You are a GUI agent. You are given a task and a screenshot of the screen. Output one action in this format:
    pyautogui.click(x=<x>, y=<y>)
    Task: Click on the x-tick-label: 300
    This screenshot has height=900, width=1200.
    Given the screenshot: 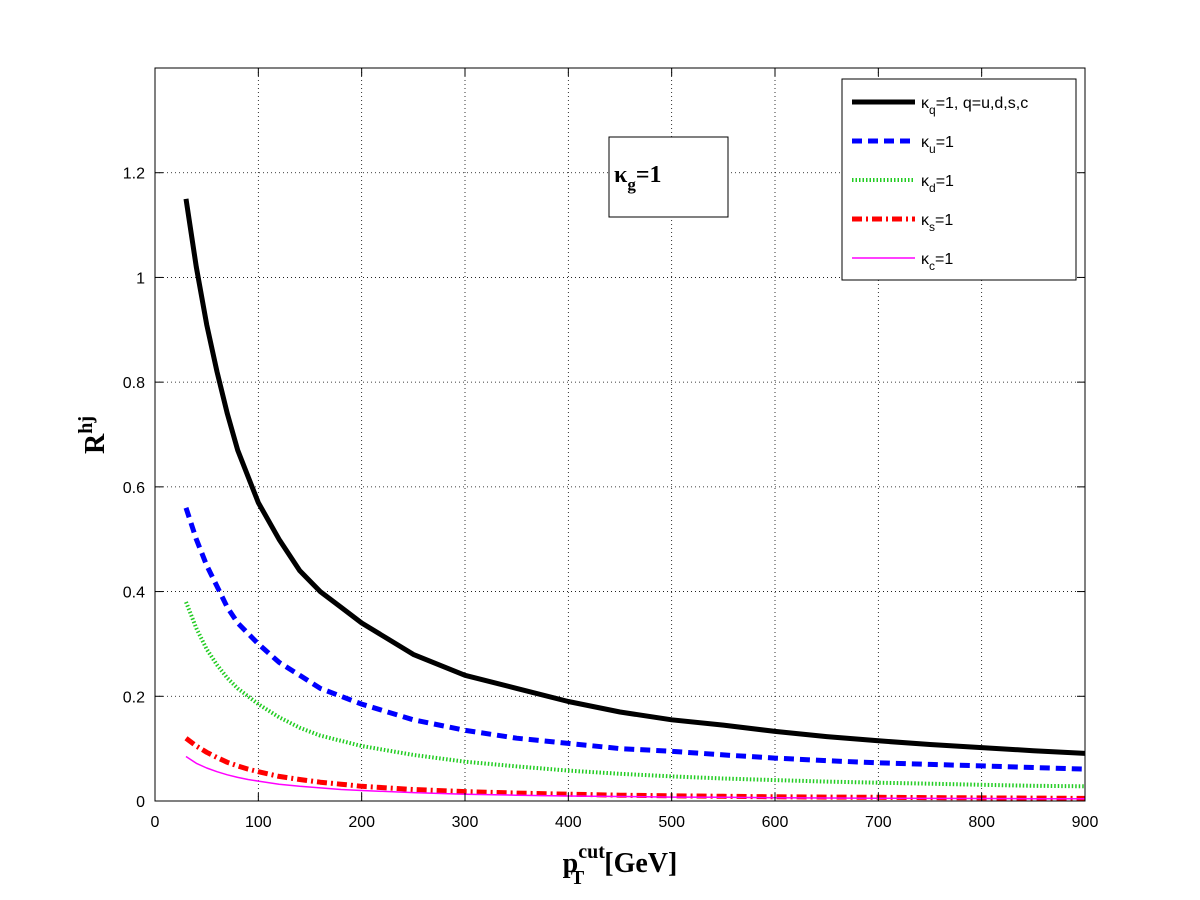 What is the action you would take?
    pyautogui.click(x=465, y=822)
    